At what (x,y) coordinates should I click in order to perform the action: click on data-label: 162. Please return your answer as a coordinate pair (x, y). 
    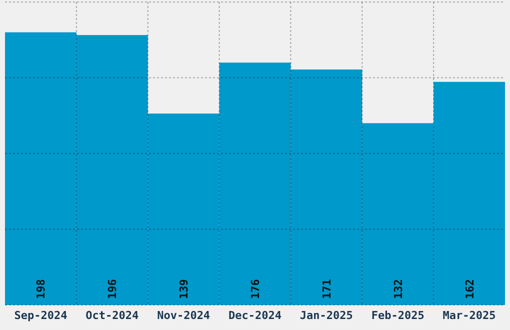
    Looking at the image, I should click on (469, 289).